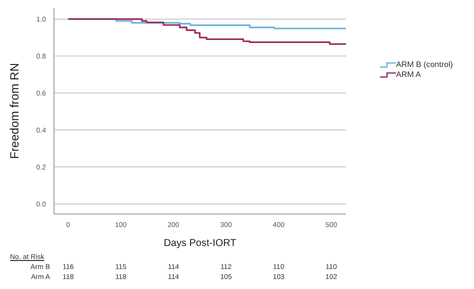 This screenshot has width=474, height=289. What do you see at coordinates (424, 65) in the screenshot?
I see `legend-label: ARM B (control)` at bounding box center [424, 65].